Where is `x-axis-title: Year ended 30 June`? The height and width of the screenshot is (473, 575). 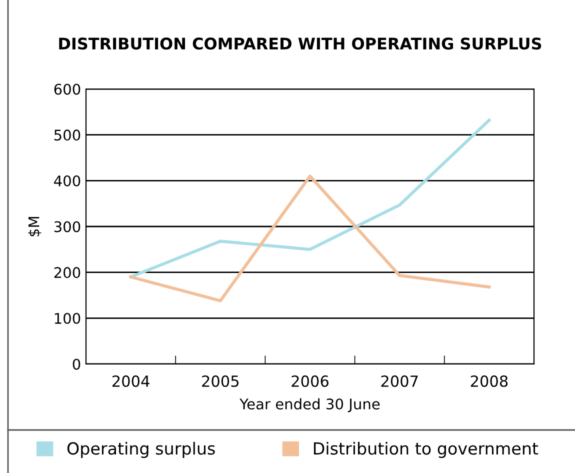 x-axis-title: Year ended 30 June is located at coordinates (310, 405).